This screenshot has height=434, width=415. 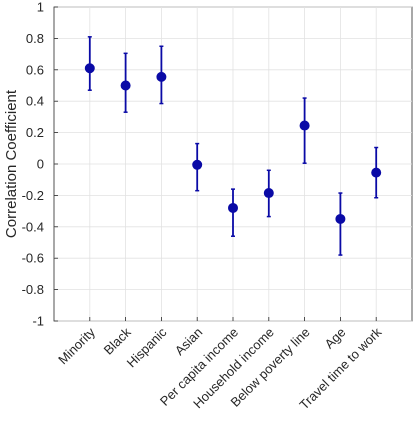 What do you see at coordinates (11, 163) in the screenshot?
I see `y-axis-label: Correlation Coefficient` at bounding box center [11, 163].